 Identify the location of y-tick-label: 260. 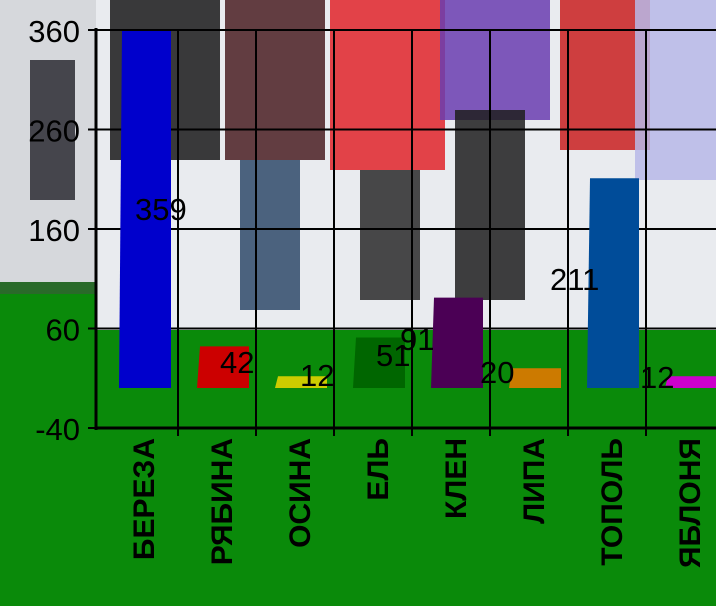
(54, 131).